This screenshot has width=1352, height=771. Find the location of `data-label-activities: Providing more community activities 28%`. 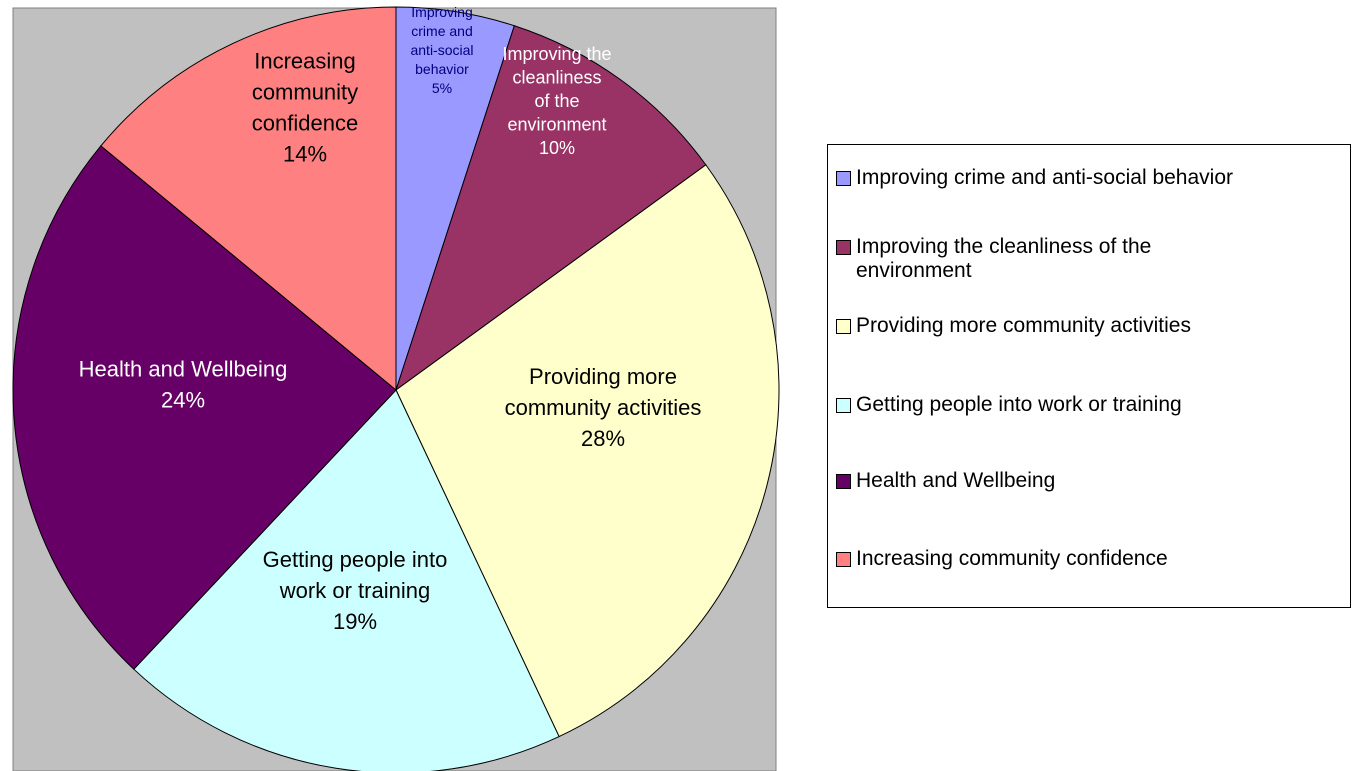

data-label-activities: Providing more community activities 28% is located at coordinates (603, 407).